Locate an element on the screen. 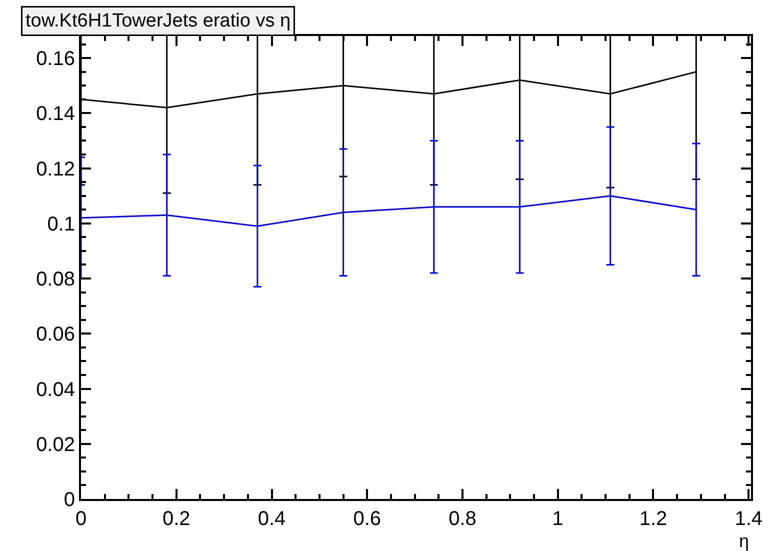 The width and height of the screenshot is (772, 551). x-tick-label: 1.2 is located at coordinates (653, 519).